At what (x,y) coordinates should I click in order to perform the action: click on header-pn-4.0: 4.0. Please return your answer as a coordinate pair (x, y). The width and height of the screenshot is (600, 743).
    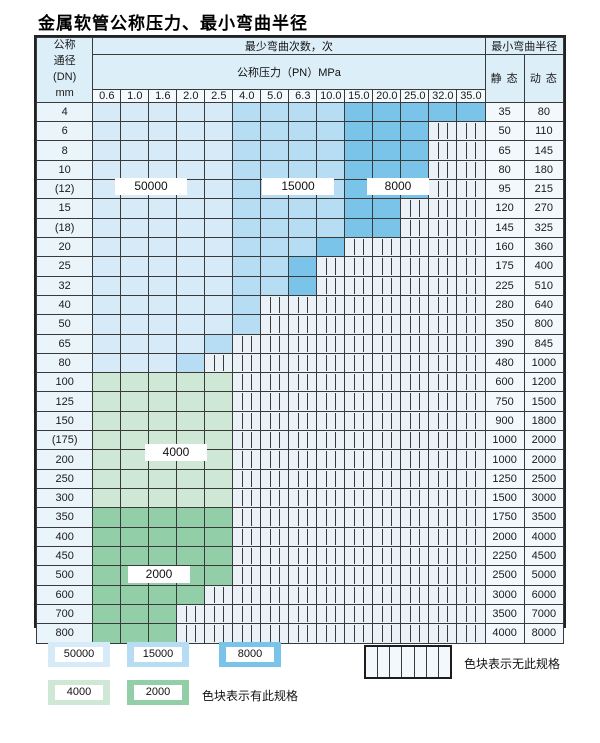
    Looking at the image, I should click on (247, 95).